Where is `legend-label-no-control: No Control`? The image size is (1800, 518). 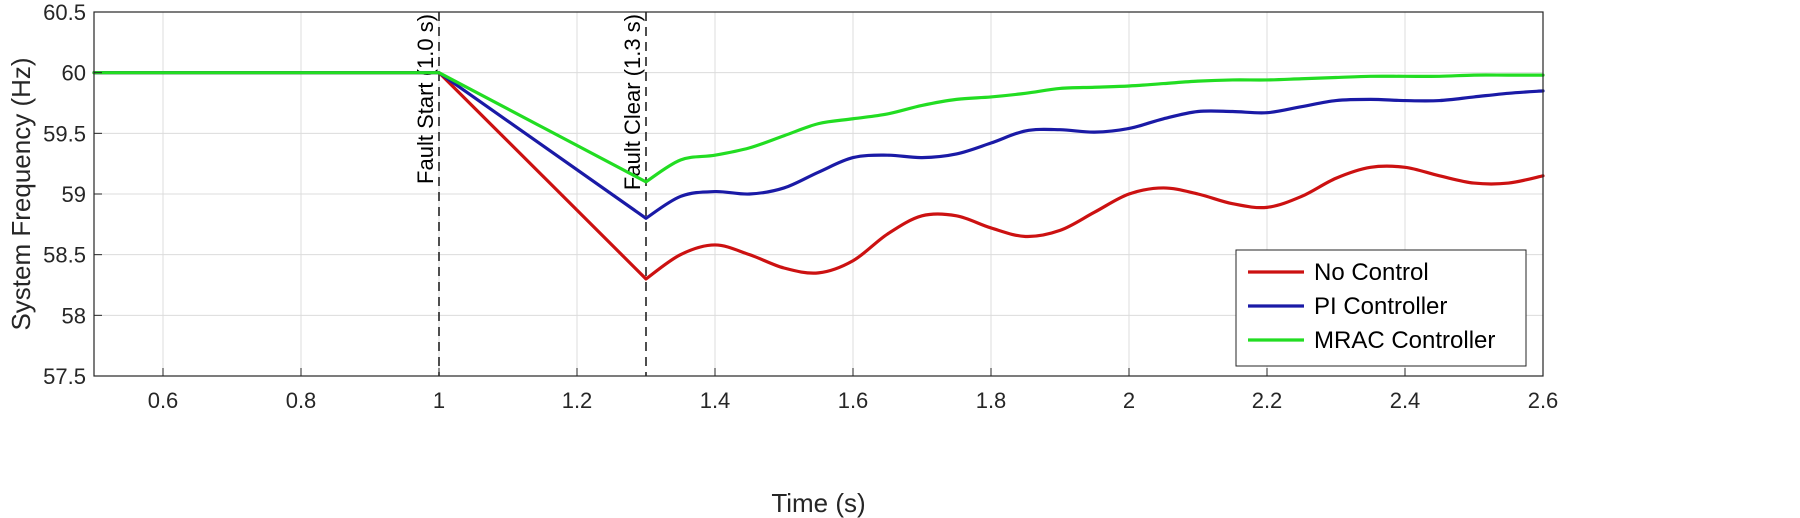 legend-label-no-control: No Control is located at coordinates (1371, 272).